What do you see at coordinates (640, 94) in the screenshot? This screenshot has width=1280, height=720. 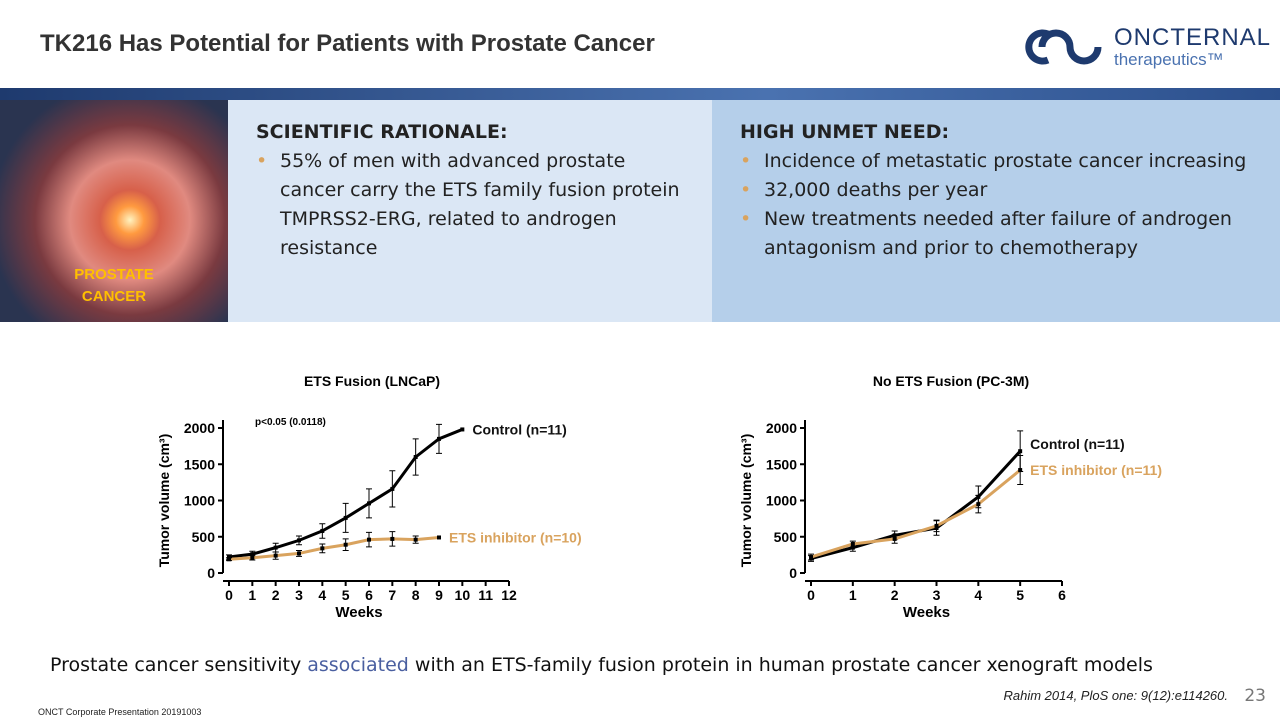 I see `header-band` at bounding box center [640, 94].